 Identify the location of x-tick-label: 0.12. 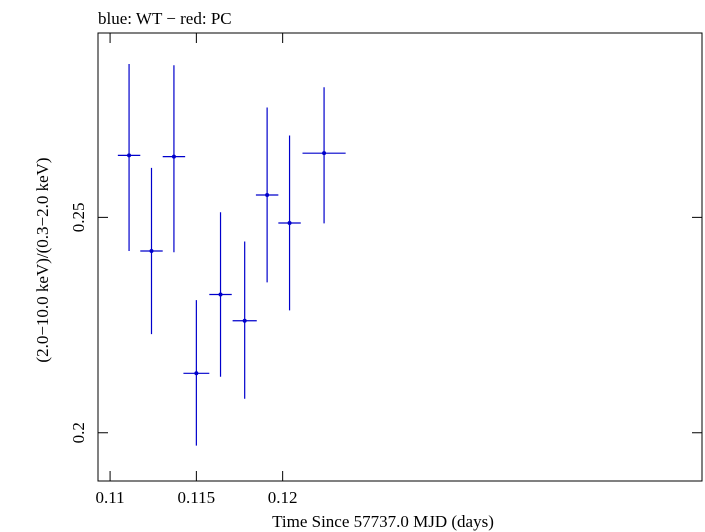
(283, 497).